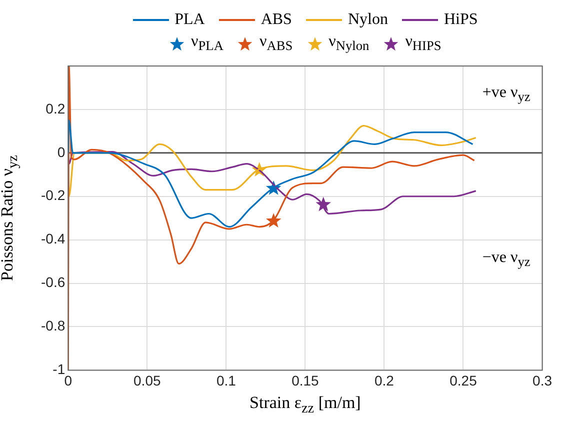 Image resolution: width=563 pixels, height=427 pixels. I want to click on y-tick-label: -1, so click(59, 369).